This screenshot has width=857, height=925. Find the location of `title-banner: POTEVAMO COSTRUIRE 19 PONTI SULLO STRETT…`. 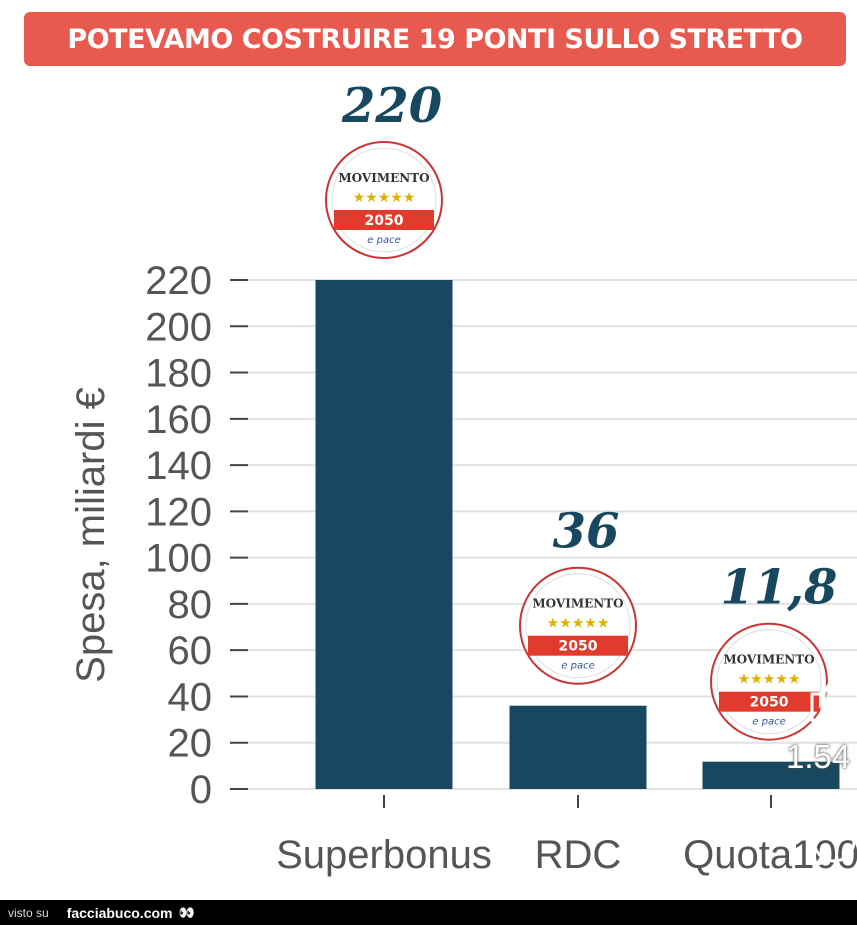

title-banner: POTEVAMO COSTRUIRE 19 PONTI SULLO STRETT… is located at coordinates (435, 39).